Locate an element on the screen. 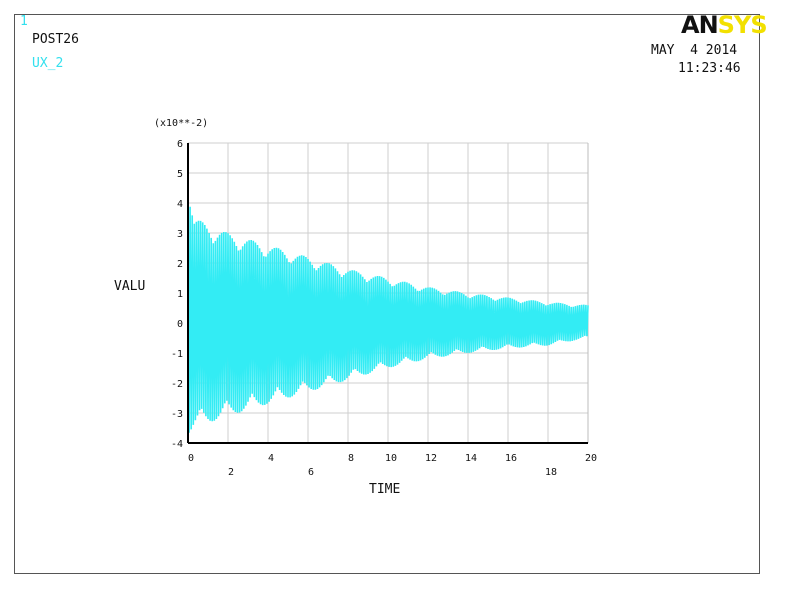  x-tick-label: 2 is located at coordinates (231, 472).